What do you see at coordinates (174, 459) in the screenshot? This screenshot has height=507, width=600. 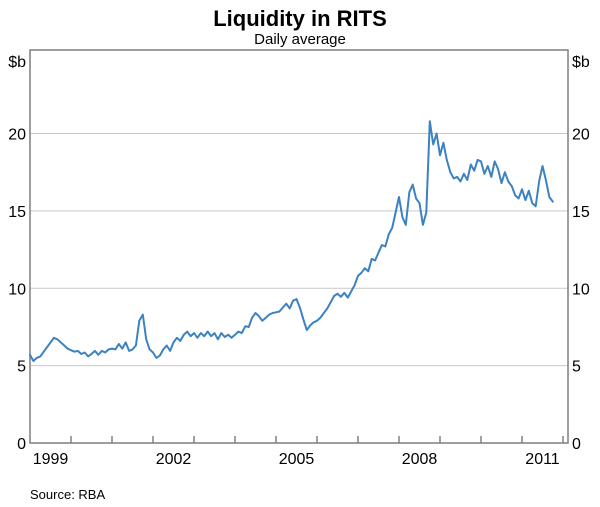 I see `x-tick-label: 2002` at bounding box center [174, 459].